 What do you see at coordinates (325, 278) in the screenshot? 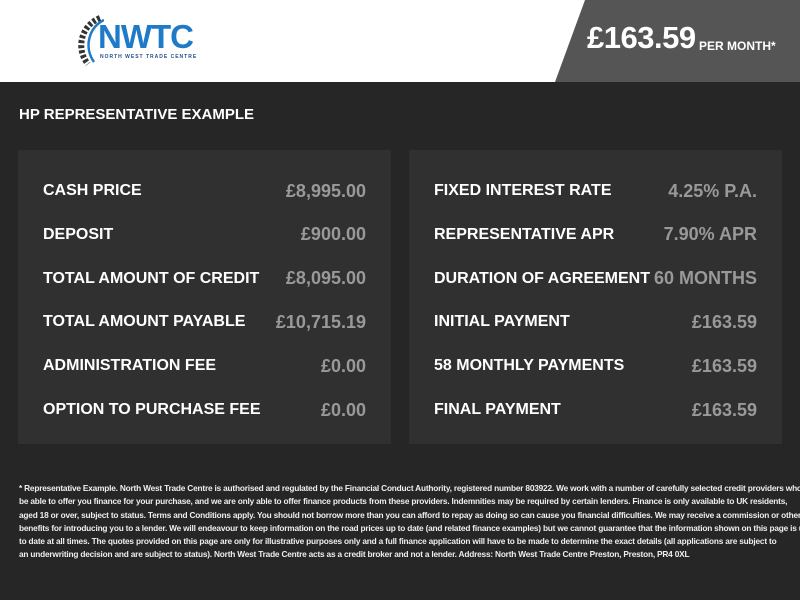
I see `finance-value: £8,095.00` at bounding box center [325, 278].